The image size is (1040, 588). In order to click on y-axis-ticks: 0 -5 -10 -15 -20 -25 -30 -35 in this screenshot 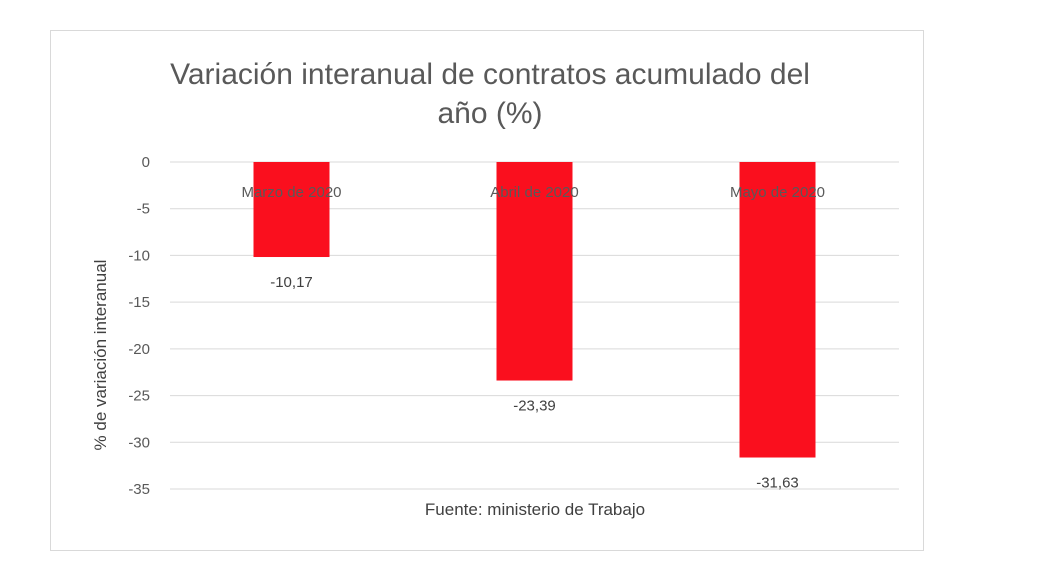, I will do `click(139, 326)`.